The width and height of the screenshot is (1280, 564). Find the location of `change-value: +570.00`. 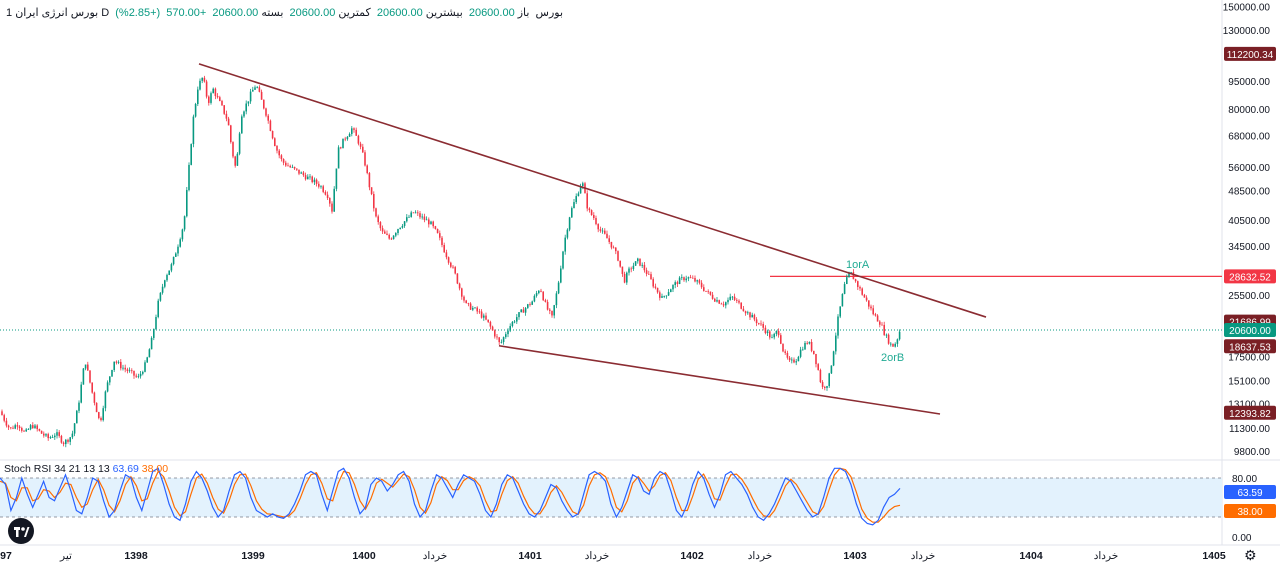

change-value: +570.00 is located at coordinates (186, 13).